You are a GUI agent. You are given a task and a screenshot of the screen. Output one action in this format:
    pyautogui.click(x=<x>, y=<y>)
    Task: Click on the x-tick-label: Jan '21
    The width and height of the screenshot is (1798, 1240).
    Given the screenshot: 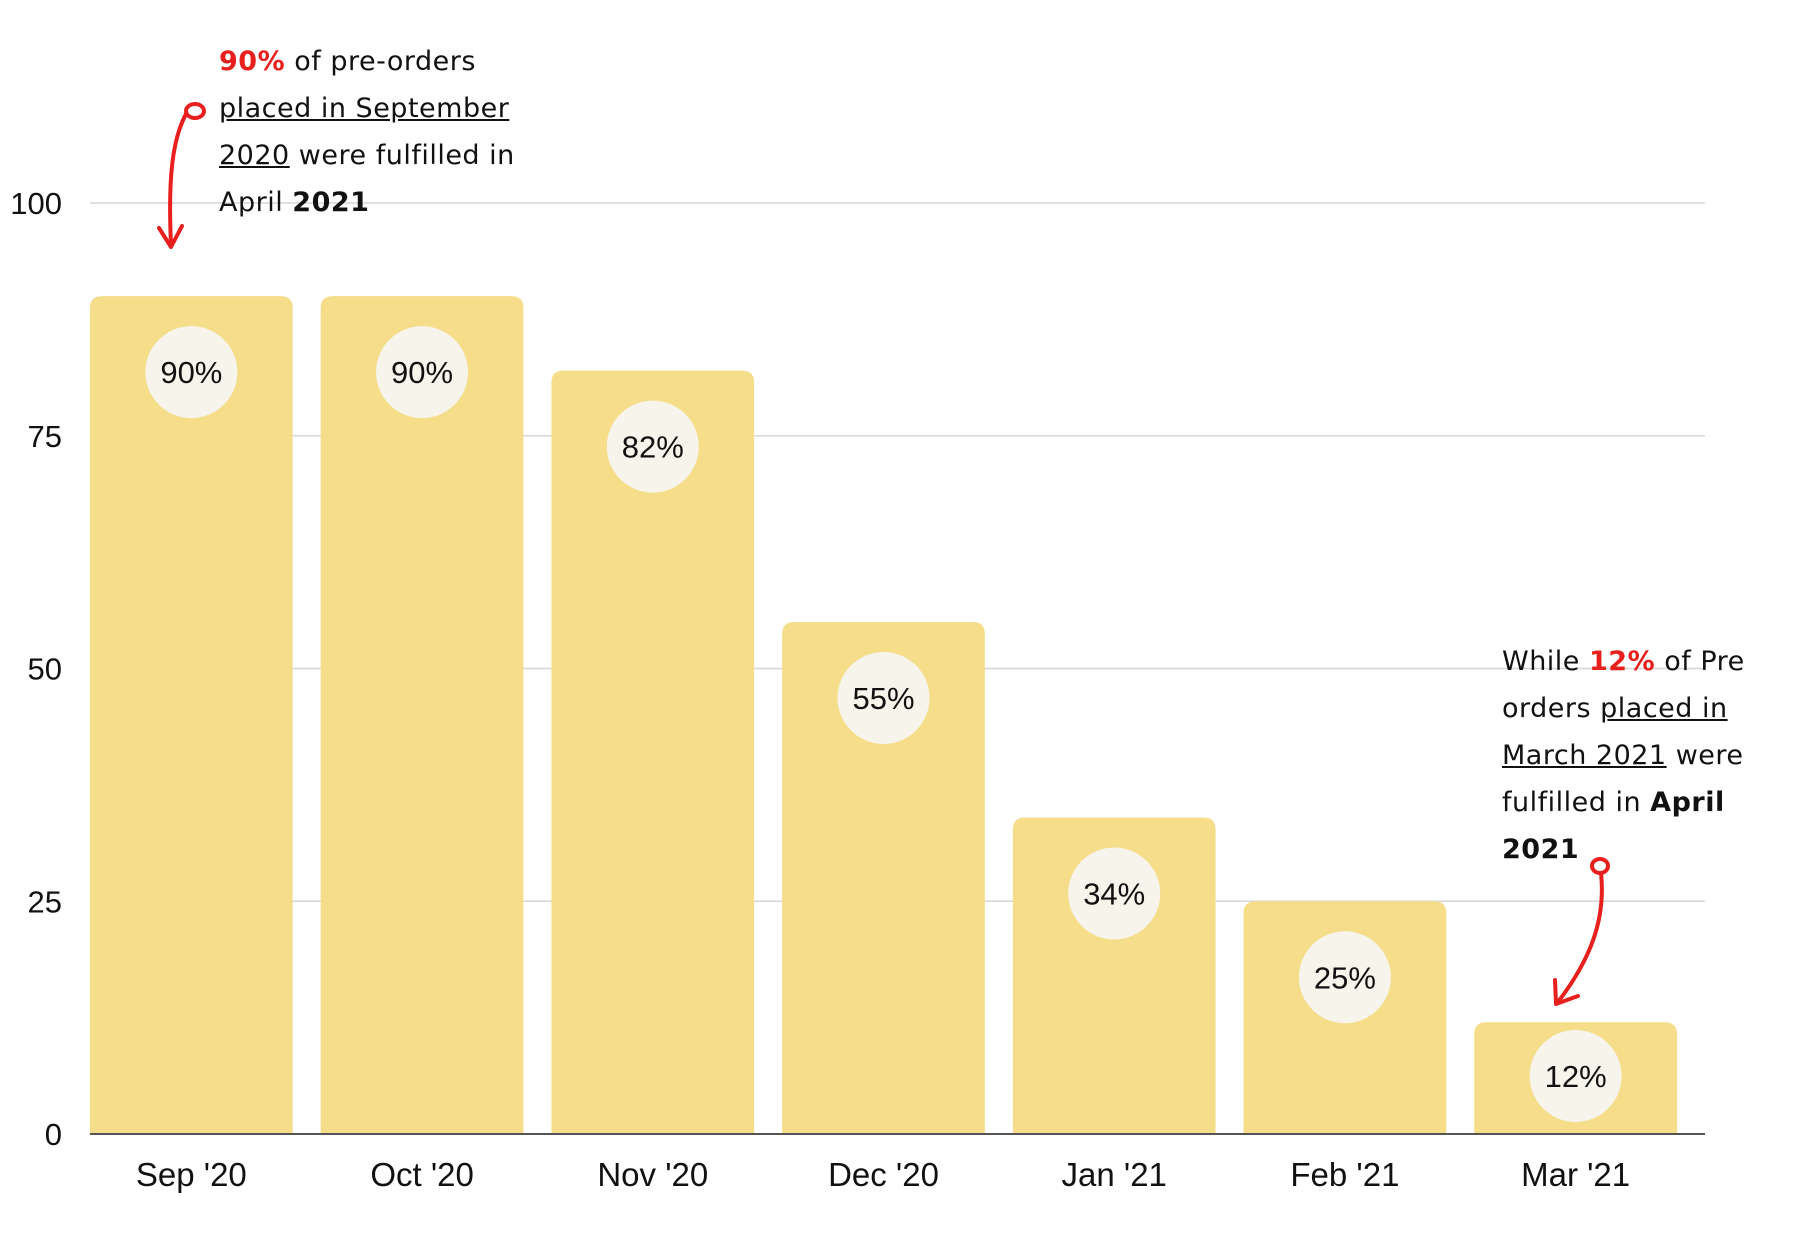 What is the action you would take?
    pyautogui.click(x=1114, y=1174)
    